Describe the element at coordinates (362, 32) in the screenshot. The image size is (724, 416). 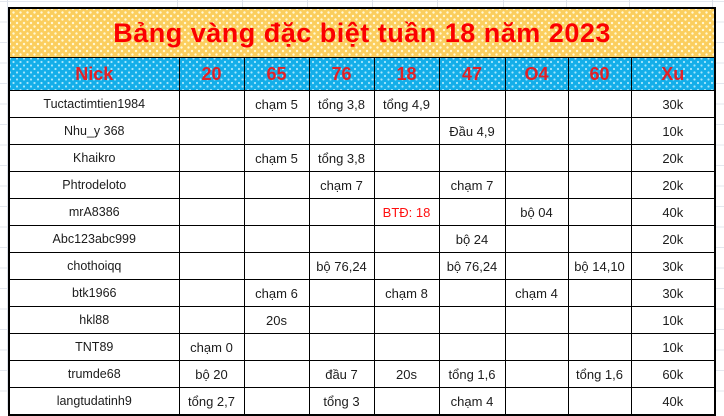
I see `page-title: Bảng vàng đặc biệt tuần 18 năm 2023` at that location.